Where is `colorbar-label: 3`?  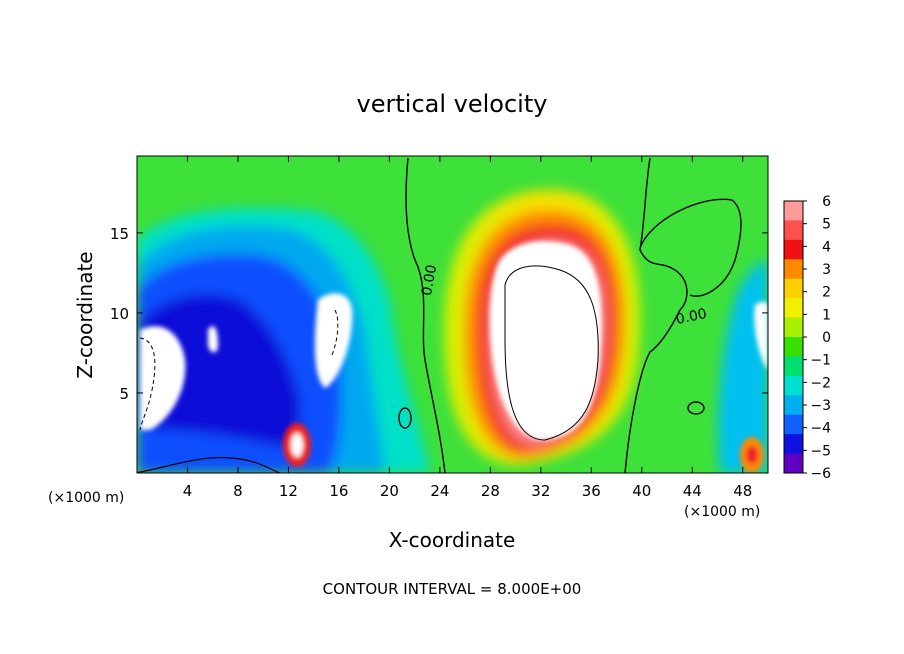
colorbar-label: 3 is located at coordinates (826, 270).